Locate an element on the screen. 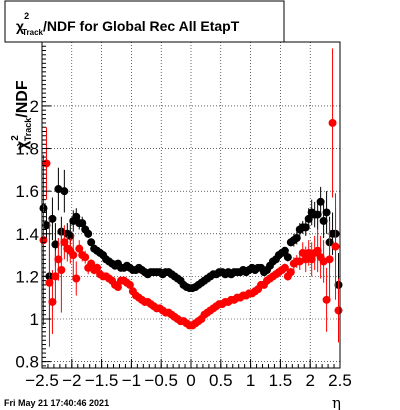  y-tick-label: 1 is located at coordinates (34, 319).